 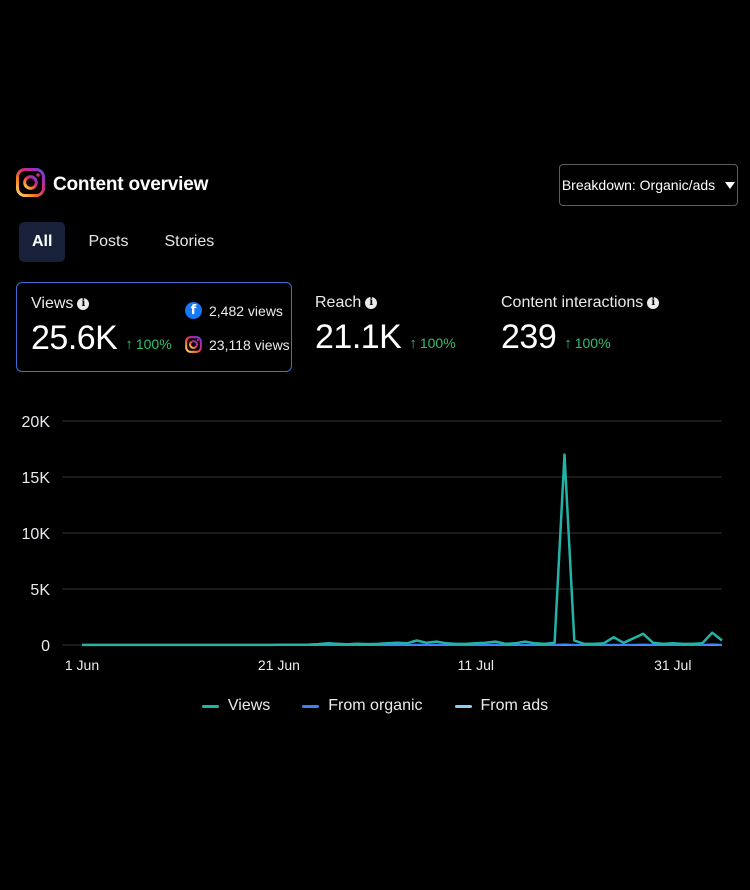 What do you see at coordinates (40, 590) in the screenshot?
I see `y-tick-label: 5K` at bounding box center [40, 590].